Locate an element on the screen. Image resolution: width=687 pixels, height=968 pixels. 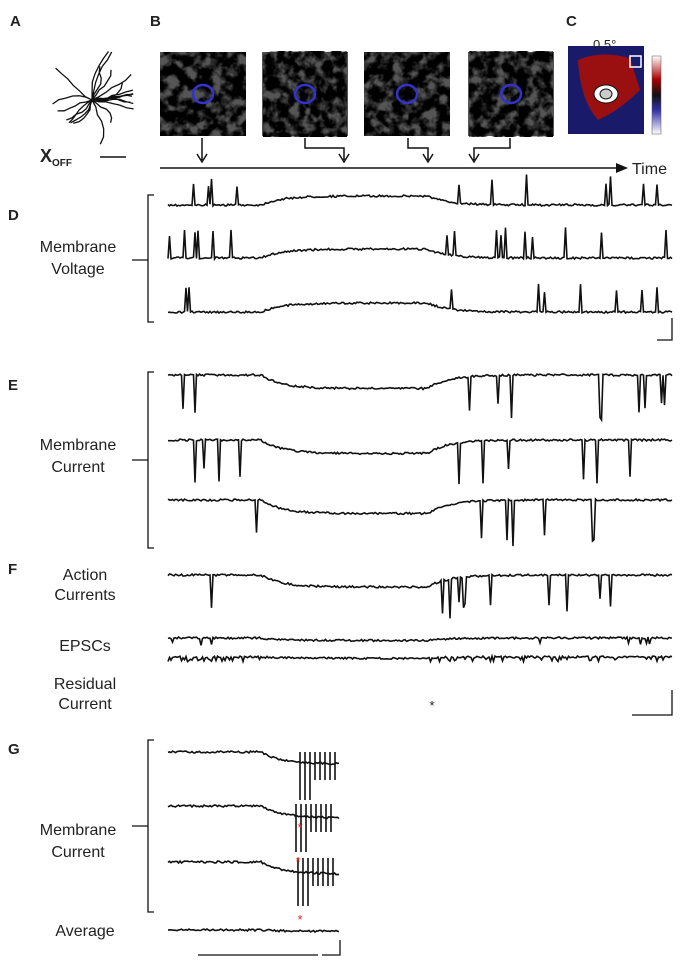
neuron-drawing is located at coordinates (93, 98).